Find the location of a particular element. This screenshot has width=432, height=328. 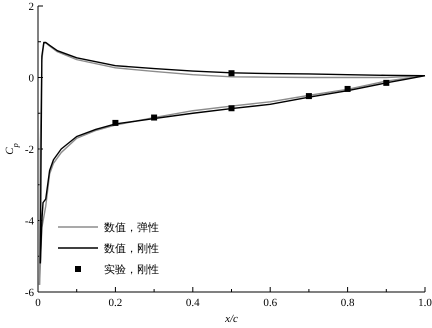

legend-label: 数值，刚性 is located at coordinates (131, 248).